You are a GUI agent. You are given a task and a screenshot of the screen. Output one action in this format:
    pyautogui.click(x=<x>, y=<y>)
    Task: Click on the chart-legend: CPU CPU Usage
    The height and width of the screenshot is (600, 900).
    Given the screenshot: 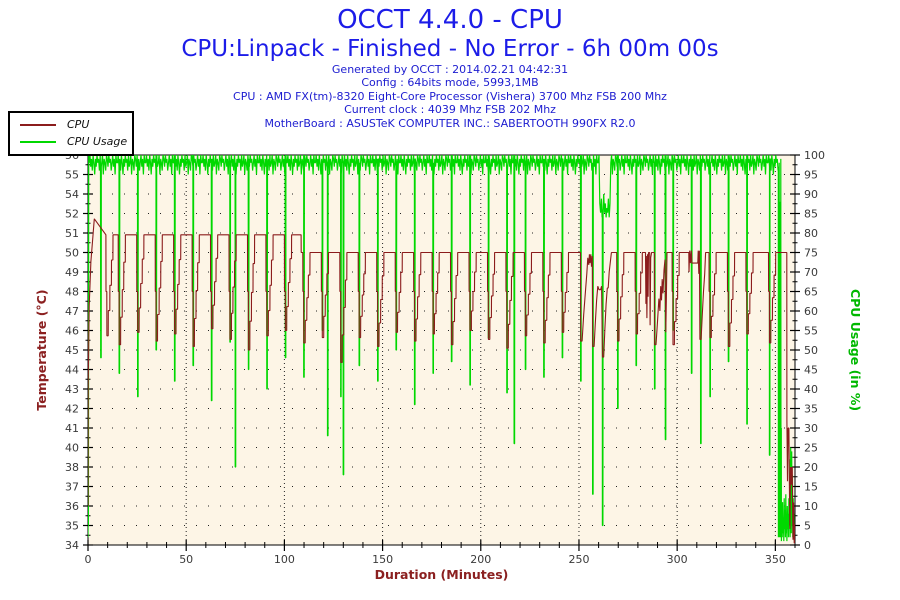 What is the action you would take?
    pyautogui.click(x=71, y=133)
    